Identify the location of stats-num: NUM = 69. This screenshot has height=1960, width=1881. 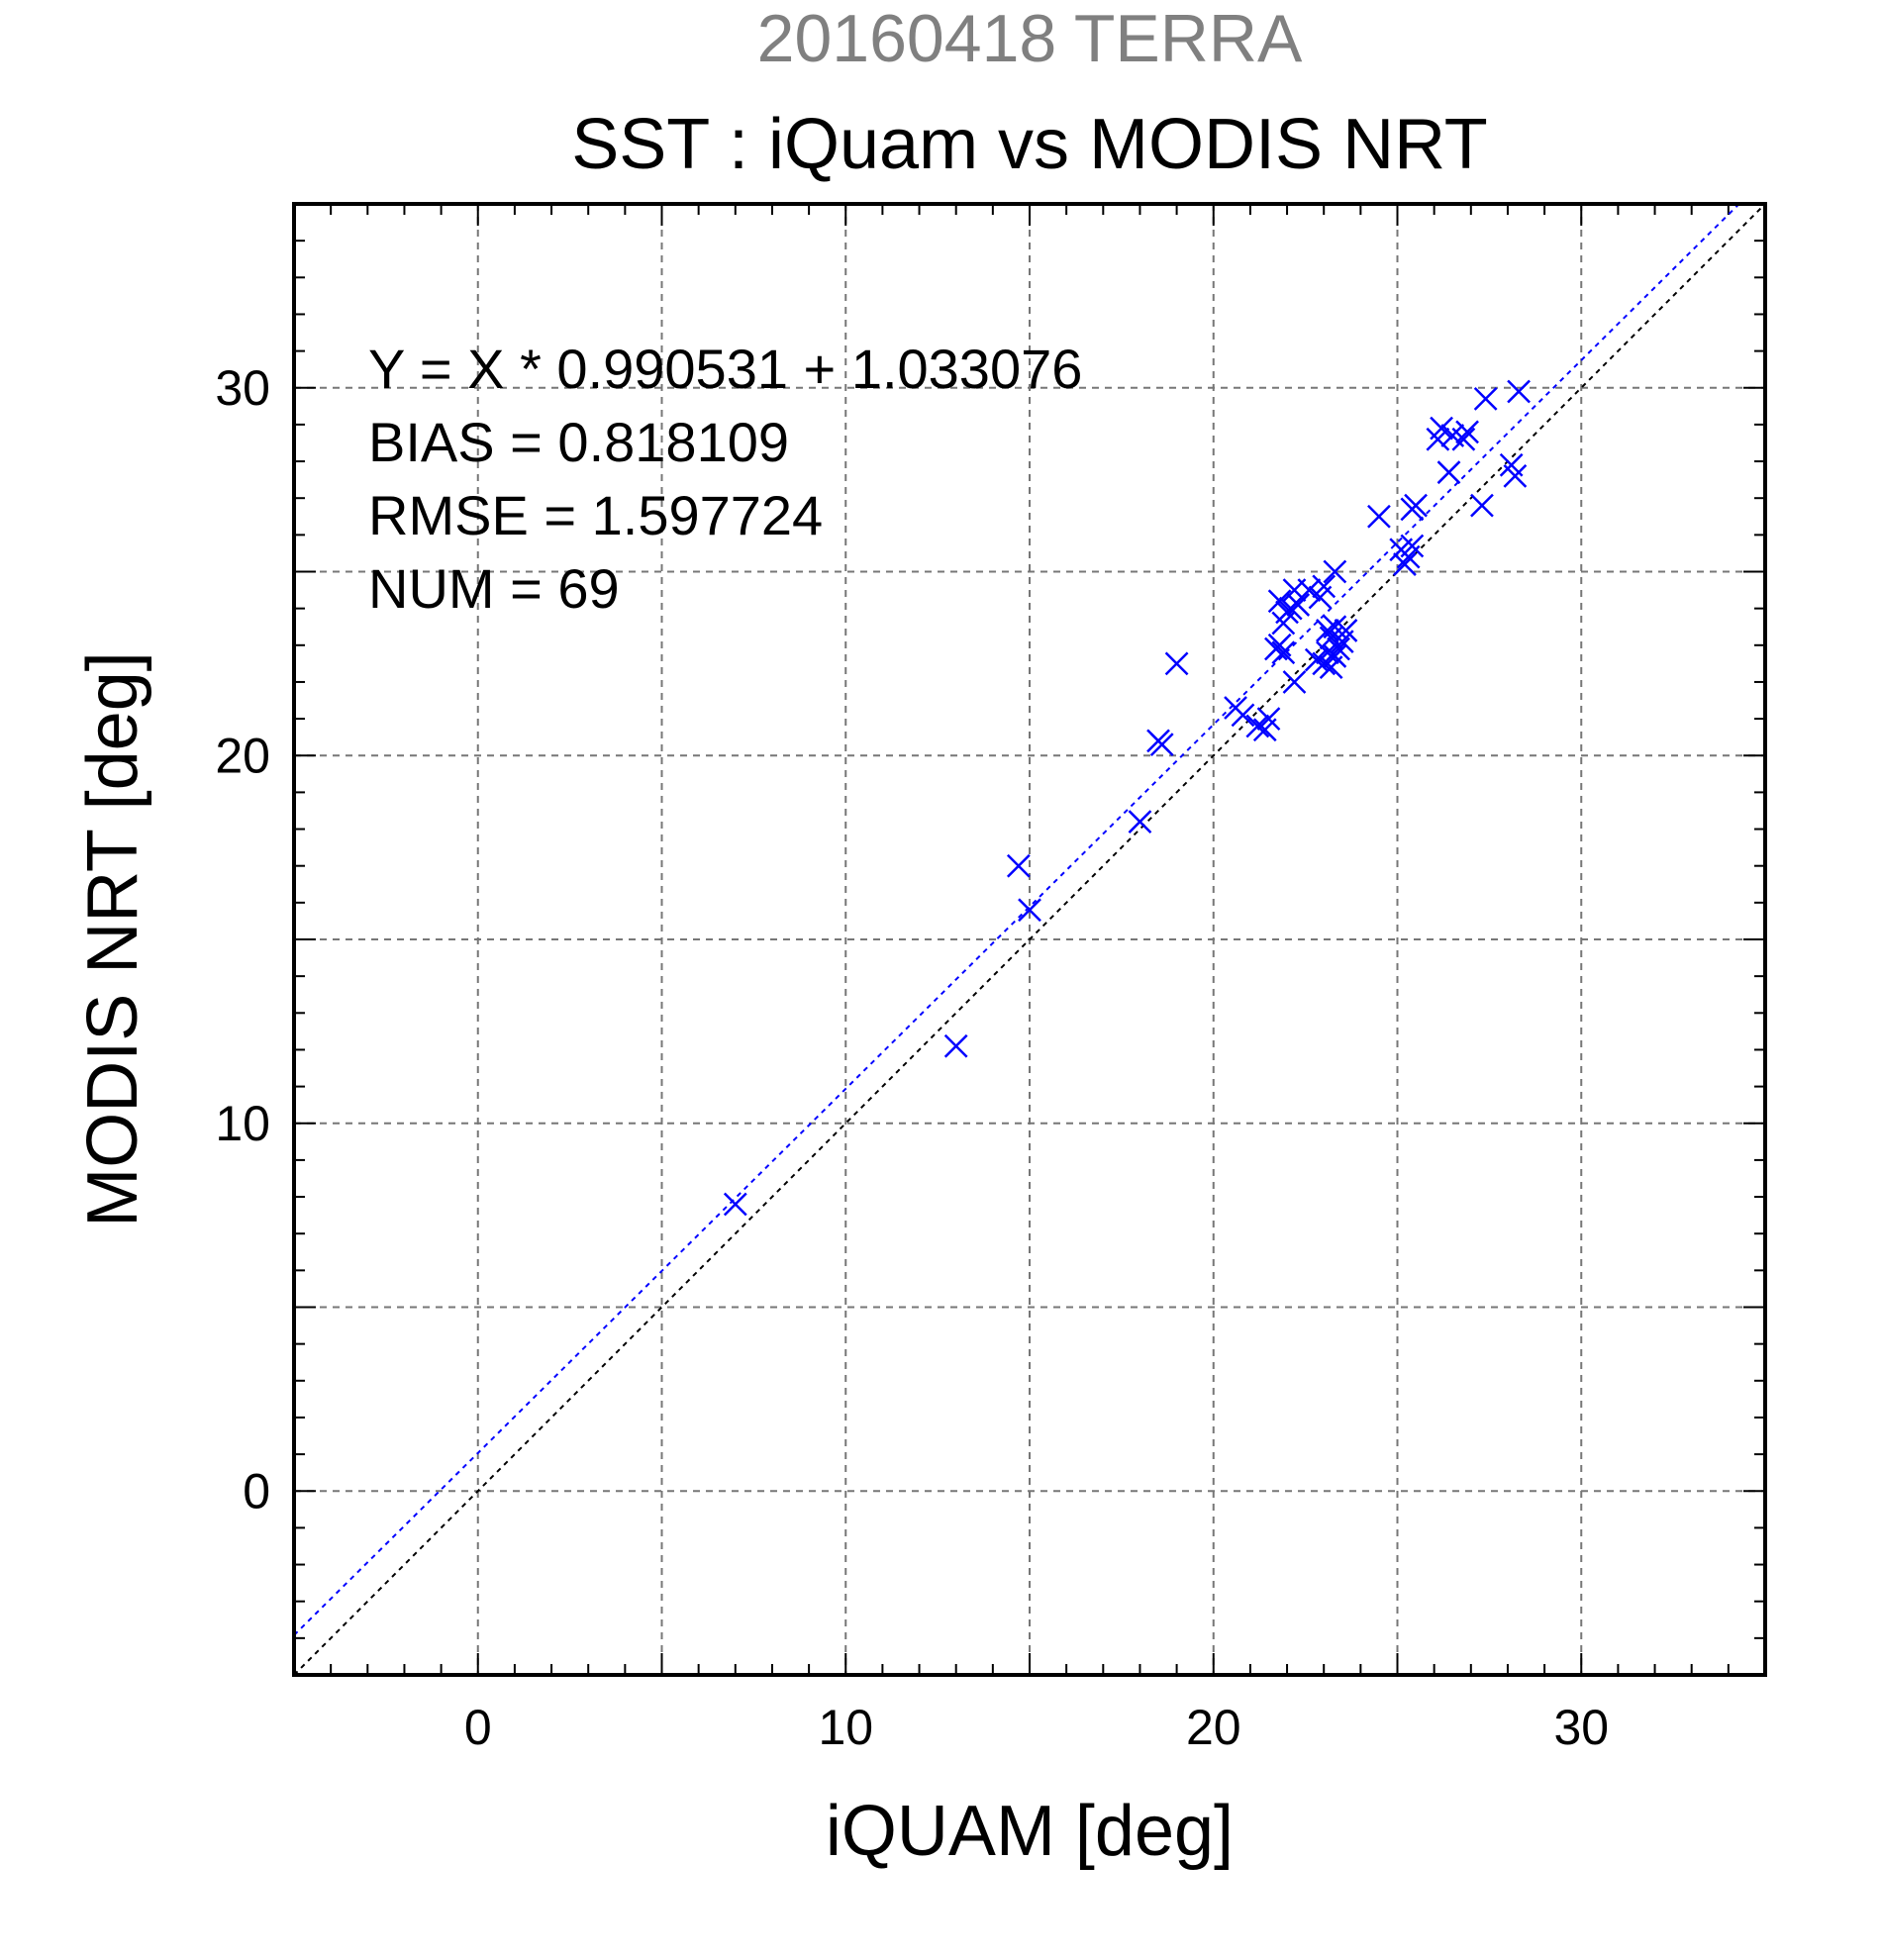
(494, 588).